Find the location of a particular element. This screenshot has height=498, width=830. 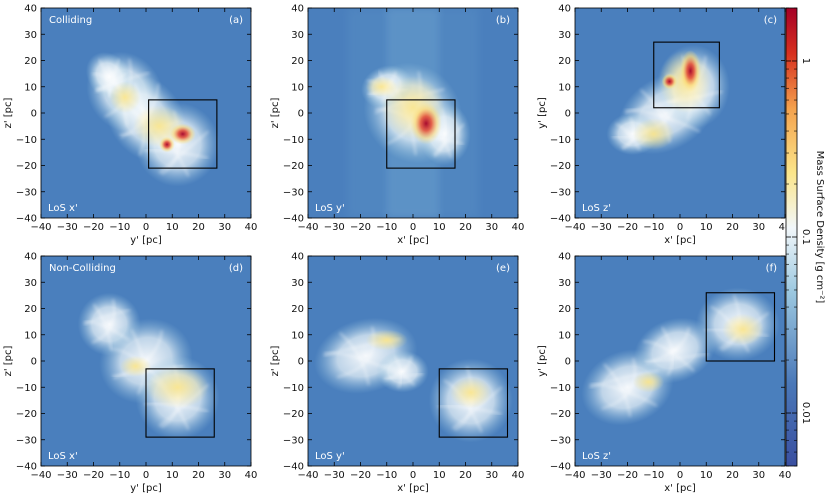

colorbar-tick-label: 1 is located at coordinates (805, 61).